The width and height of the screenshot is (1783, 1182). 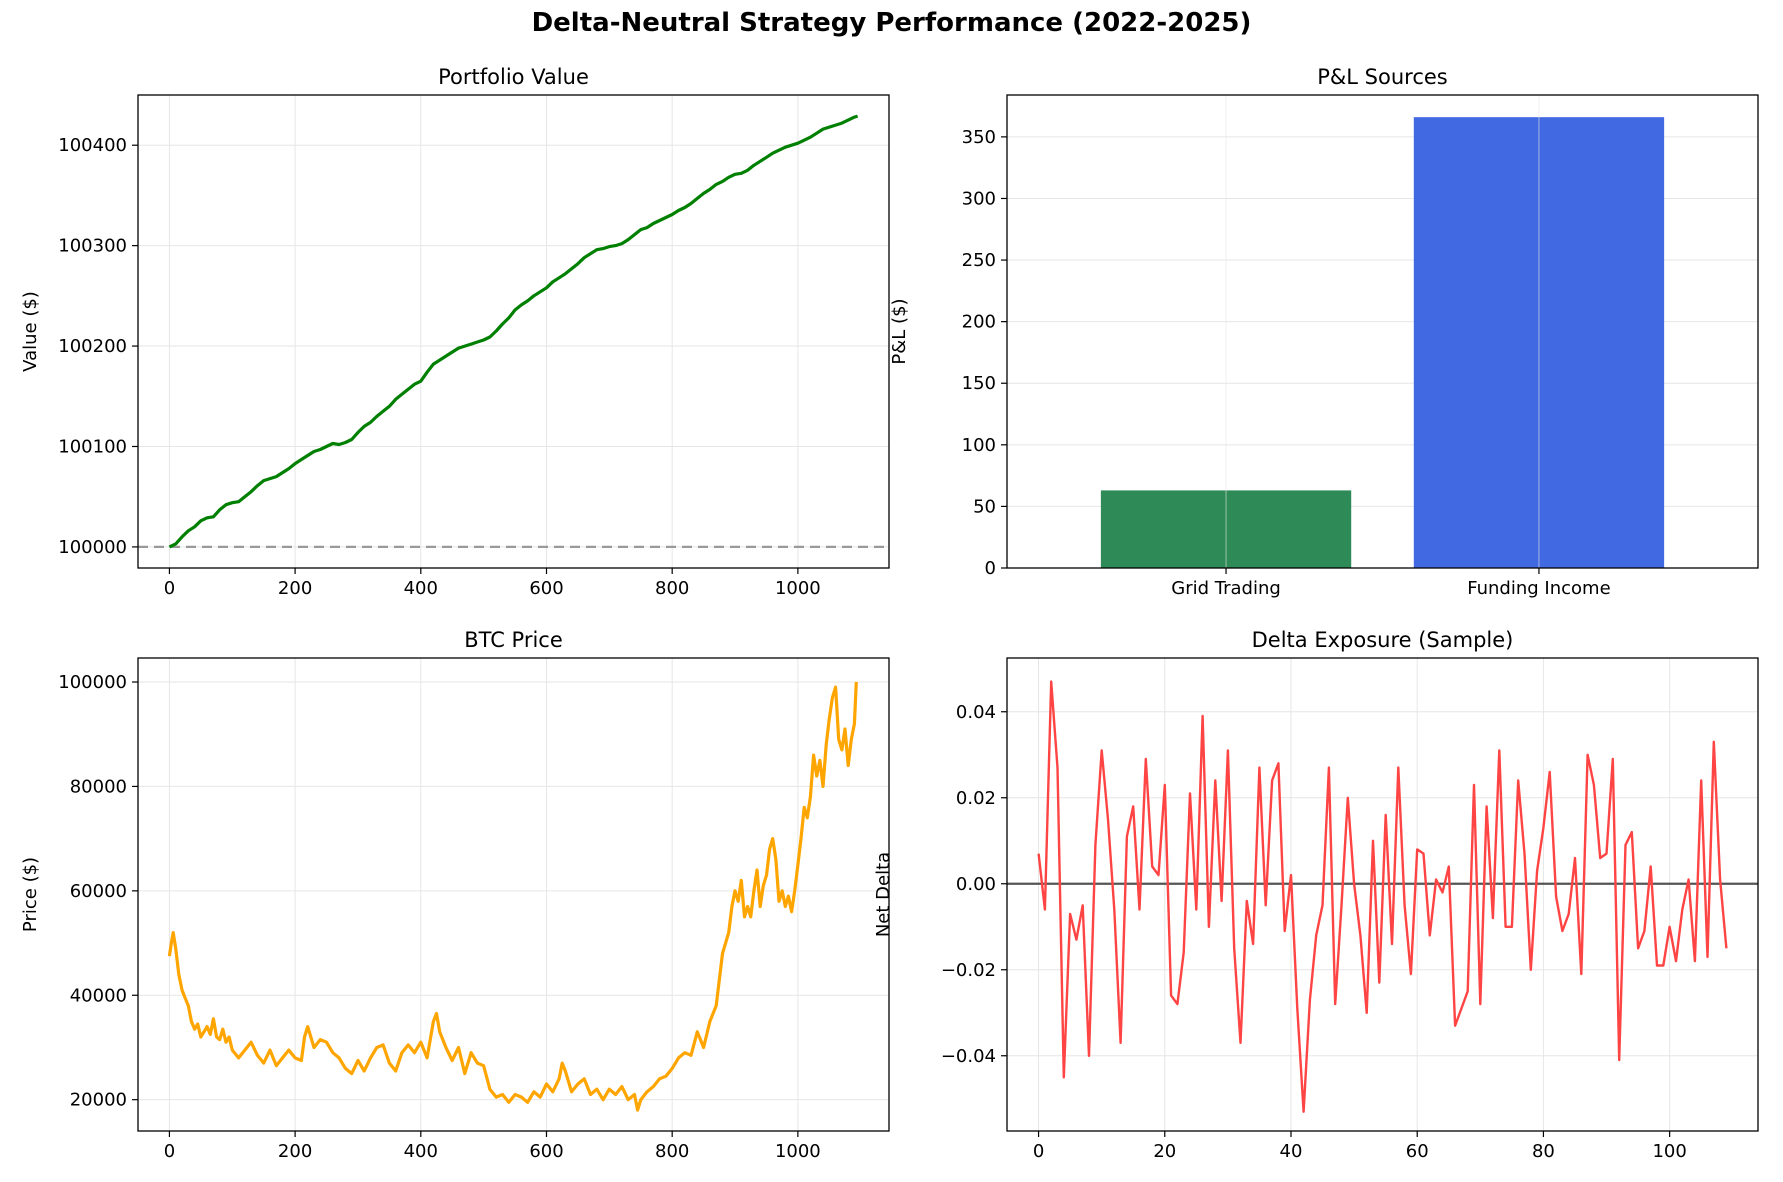 I want to click on y-tick-label: 300, so click(x=979, y=198).